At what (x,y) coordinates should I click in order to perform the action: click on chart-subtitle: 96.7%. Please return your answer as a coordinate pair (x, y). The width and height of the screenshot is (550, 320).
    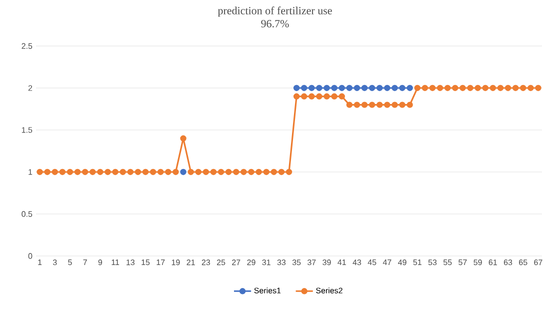
    Looking at the image, I should click on (275, 24).